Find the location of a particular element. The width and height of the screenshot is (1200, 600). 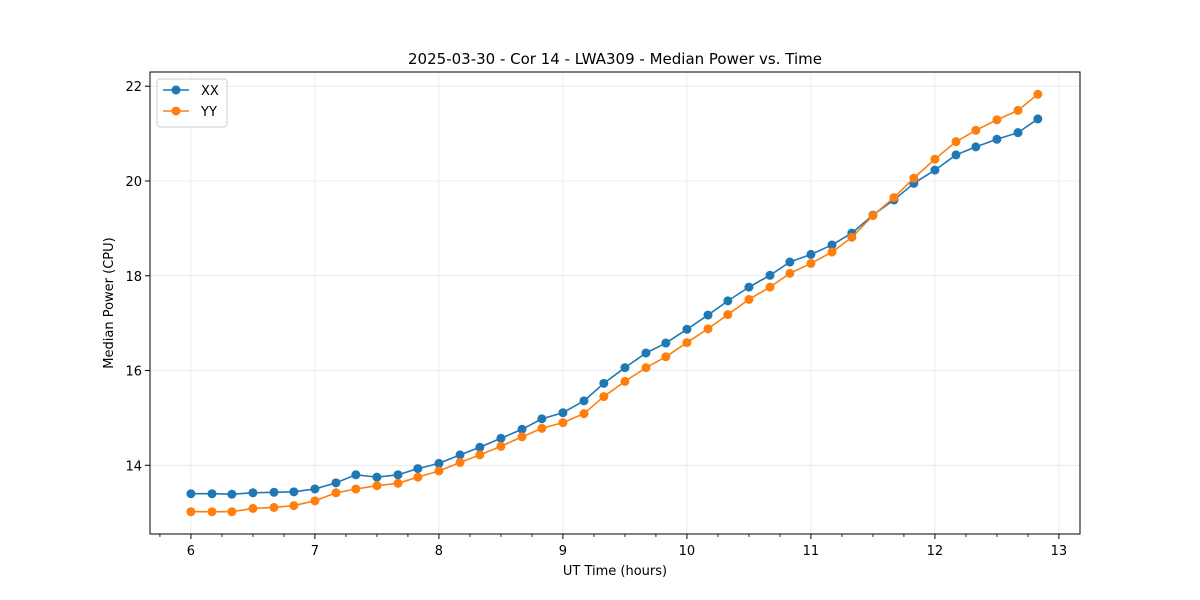

y-tick-label: 22 is located at coordinates (133, 87).